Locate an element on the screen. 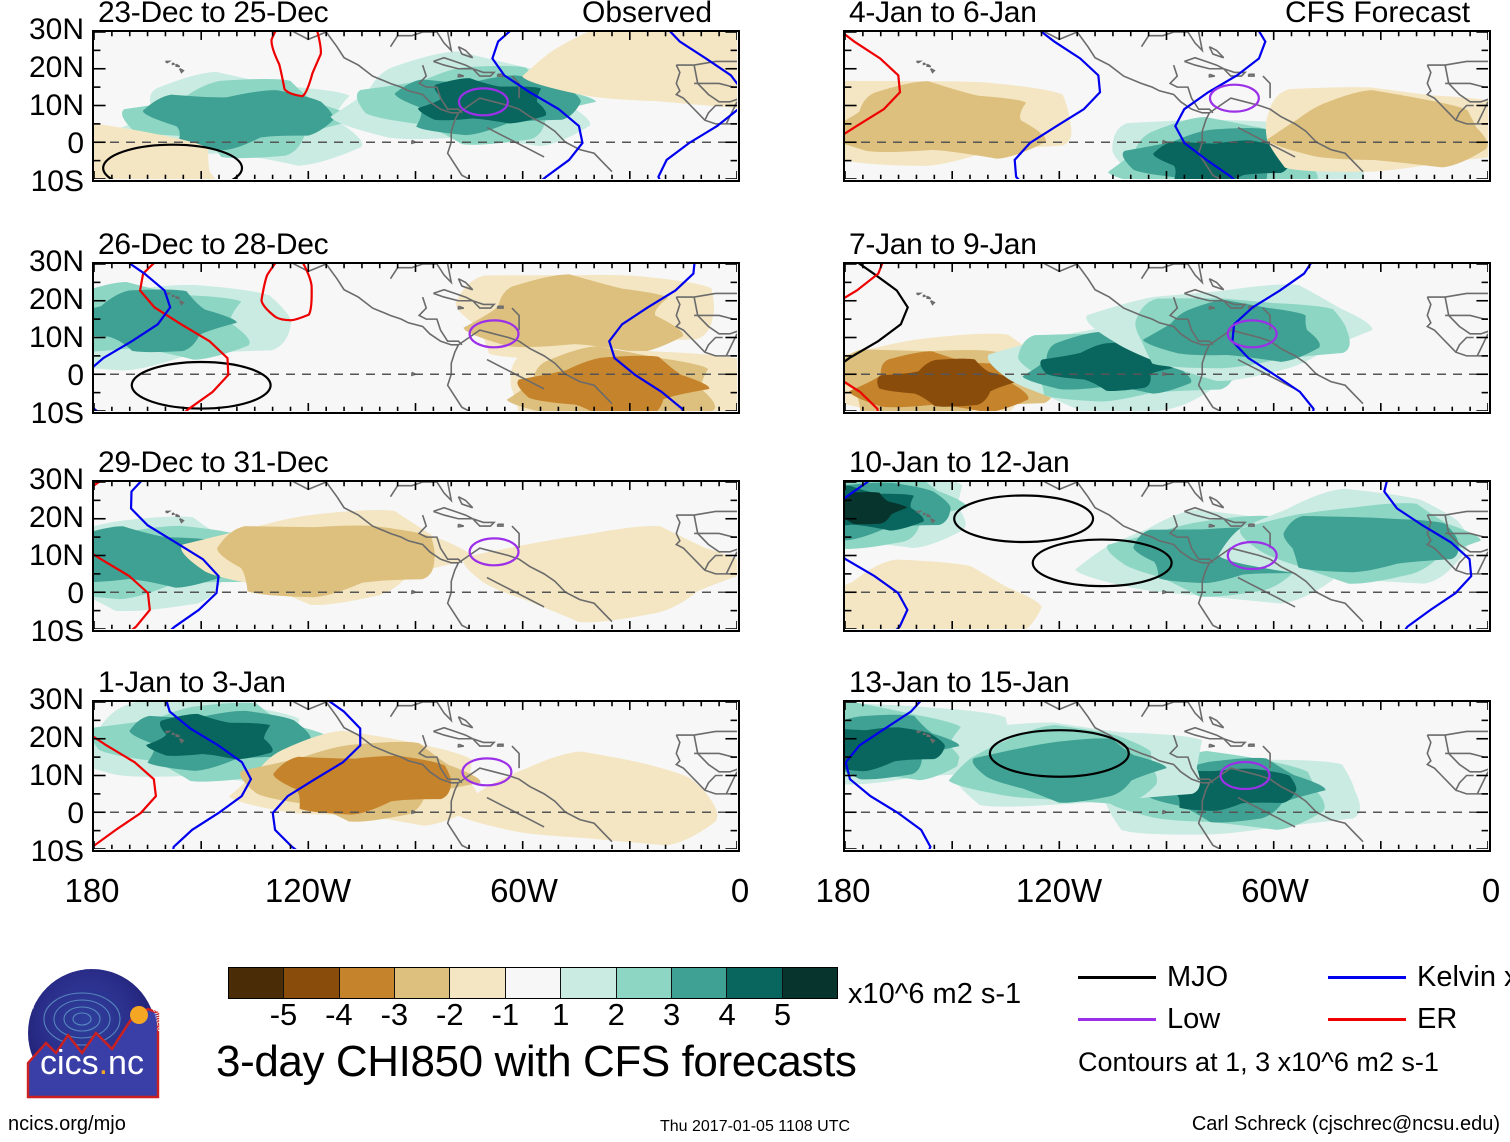 The height and width of the screenshot is (1142, 1510). legend-label: Kelvin x2 is located at coordinates (1463, 977).